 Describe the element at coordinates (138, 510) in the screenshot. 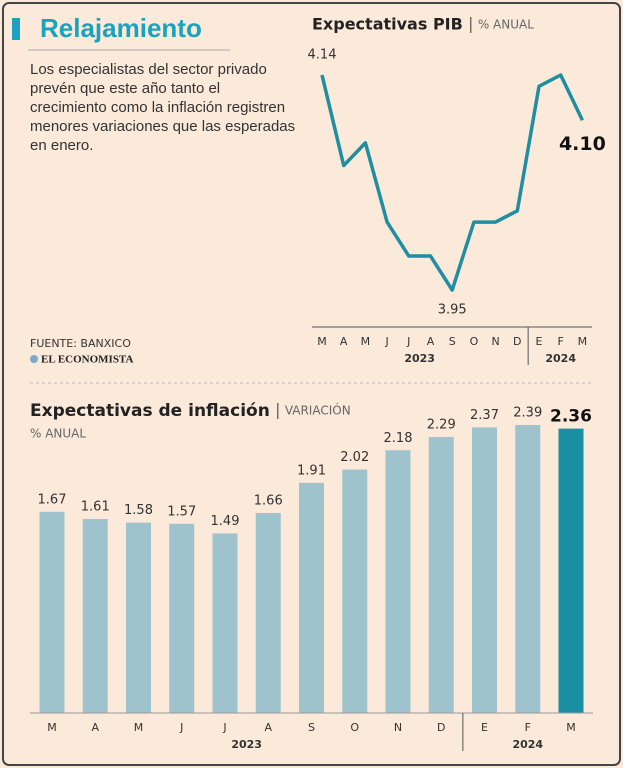

I see `value-label: 1.58` at that location.